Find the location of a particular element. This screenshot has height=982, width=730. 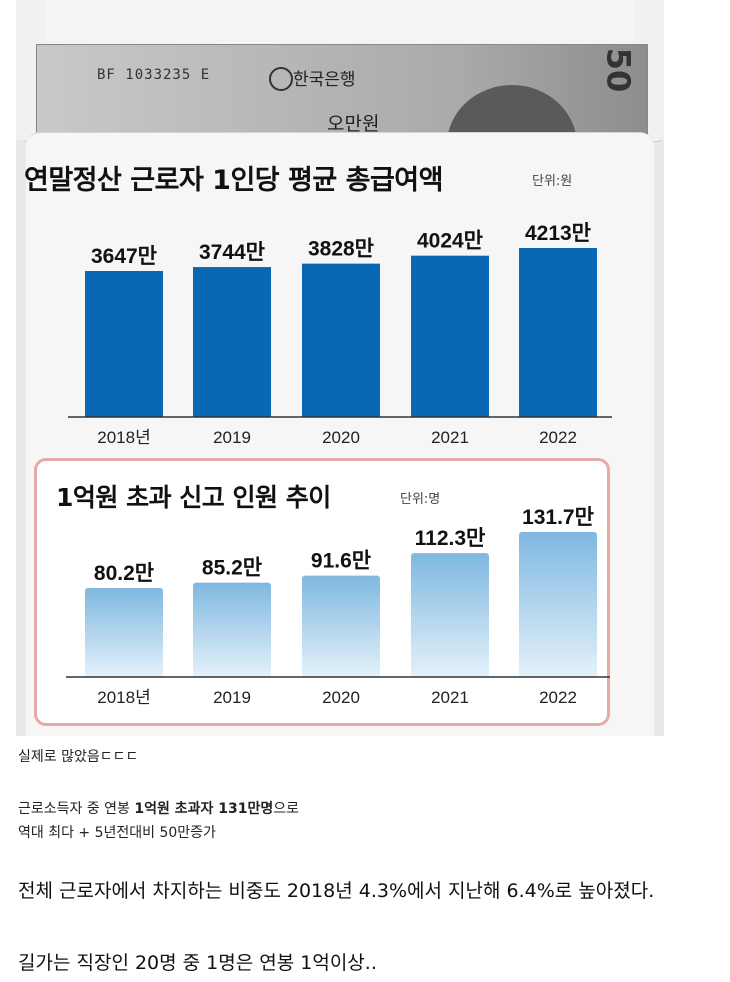

chart1-tick-label: 2021 is located at coordinates (450, 437).